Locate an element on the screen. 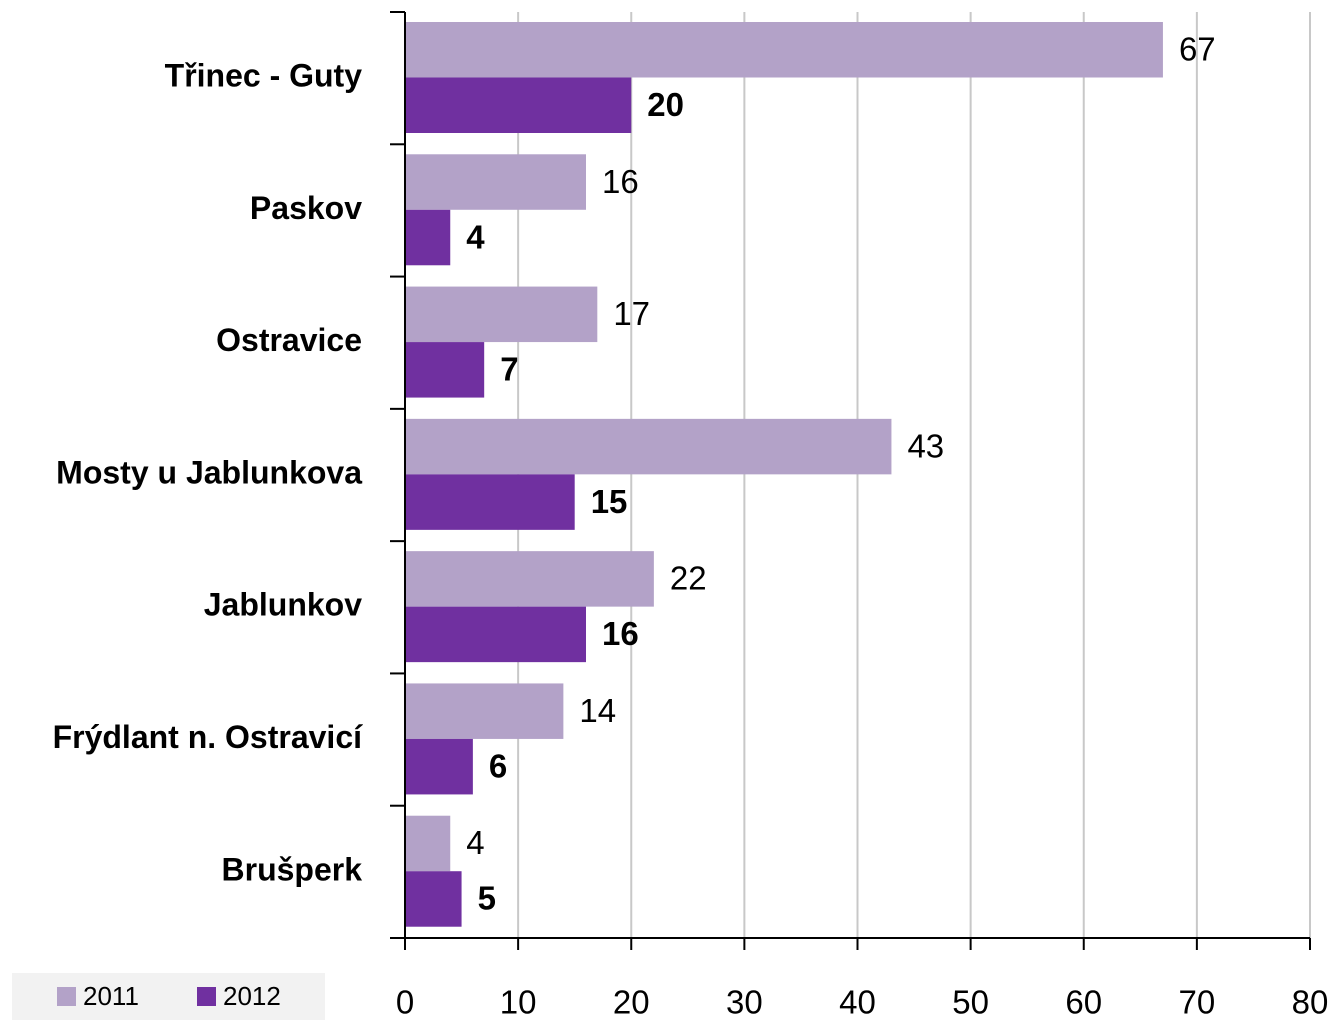 Image resolution: width=1336 pixels, height=1023 pixels. data-label: 5 is located at coordinates (487, 898).